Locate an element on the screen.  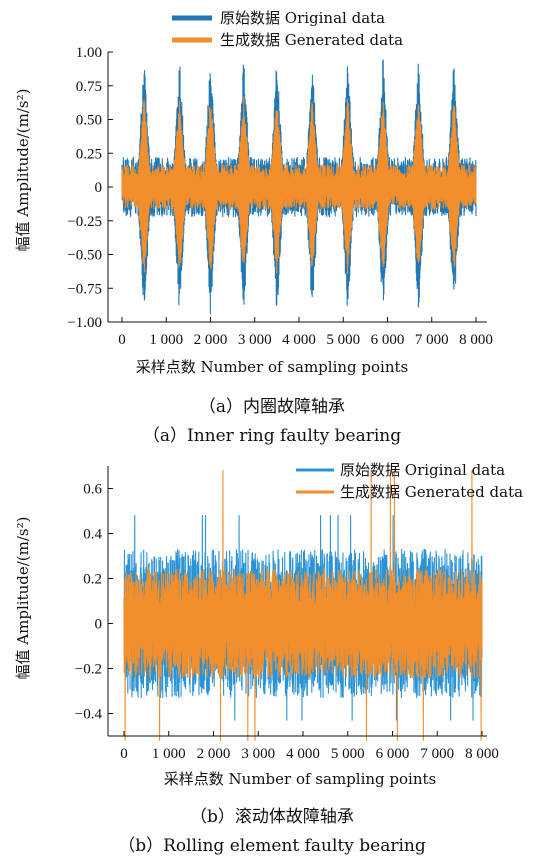
y-tick-label: 0.4 is located at coordinates (92, 535).